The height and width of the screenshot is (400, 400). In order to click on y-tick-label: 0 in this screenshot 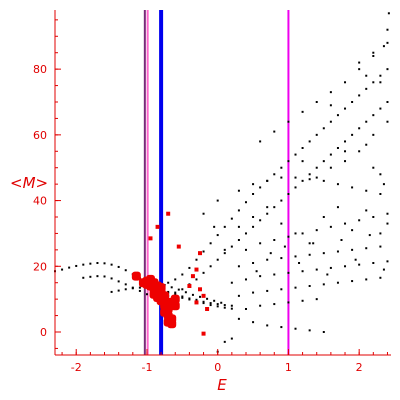, I will do `click(43, 332)`.